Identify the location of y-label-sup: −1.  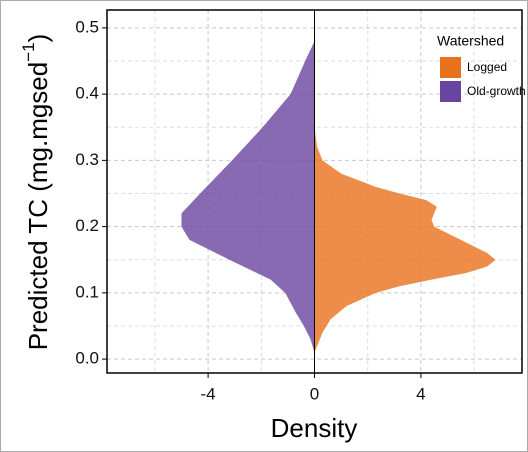
(28, 51).